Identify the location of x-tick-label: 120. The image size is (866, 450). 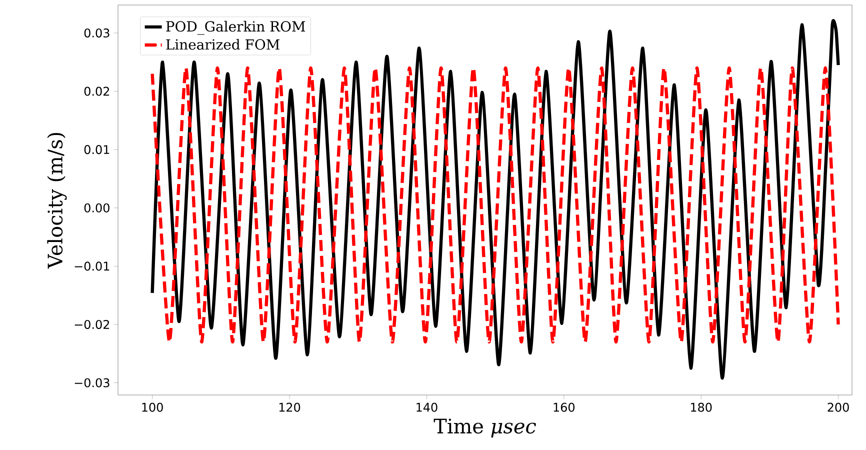
(289, 407).